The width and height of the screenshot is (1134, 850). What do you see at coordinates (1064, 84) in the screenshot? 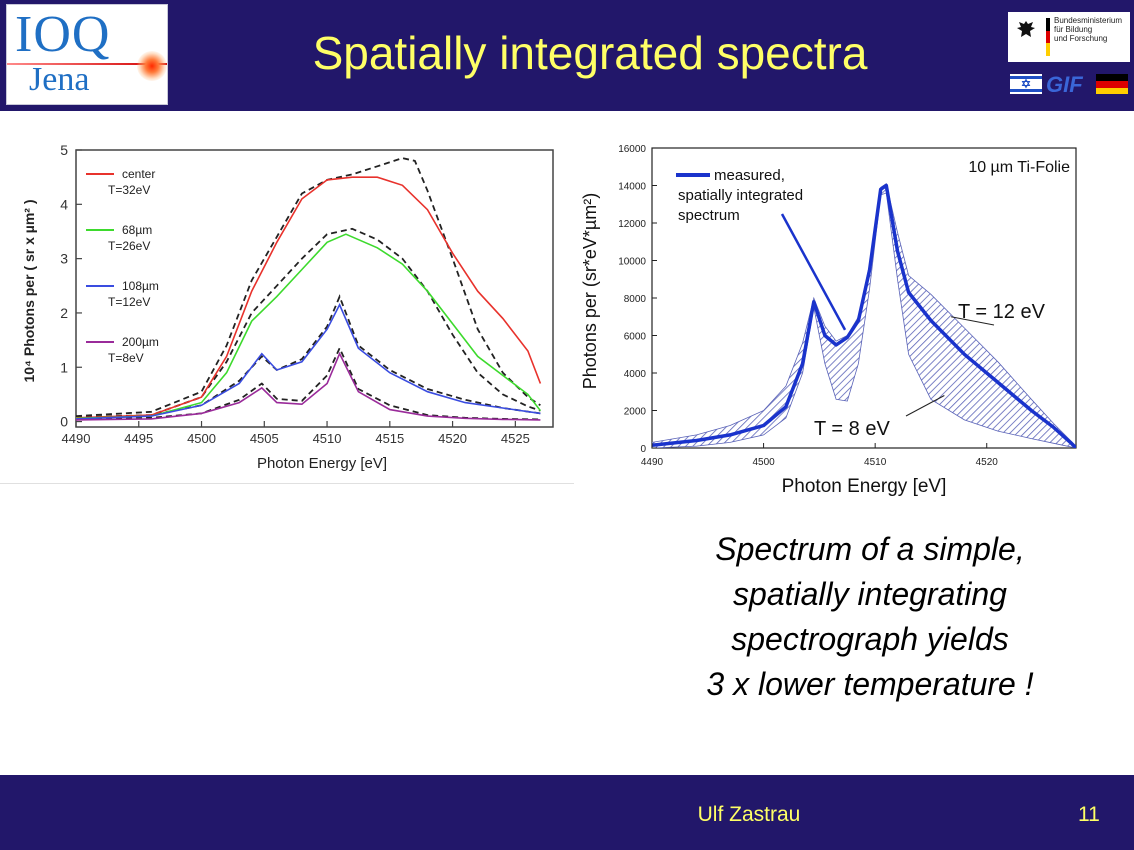
I see `gif-logo-text: GIF` at bounding box center [1064, 84].